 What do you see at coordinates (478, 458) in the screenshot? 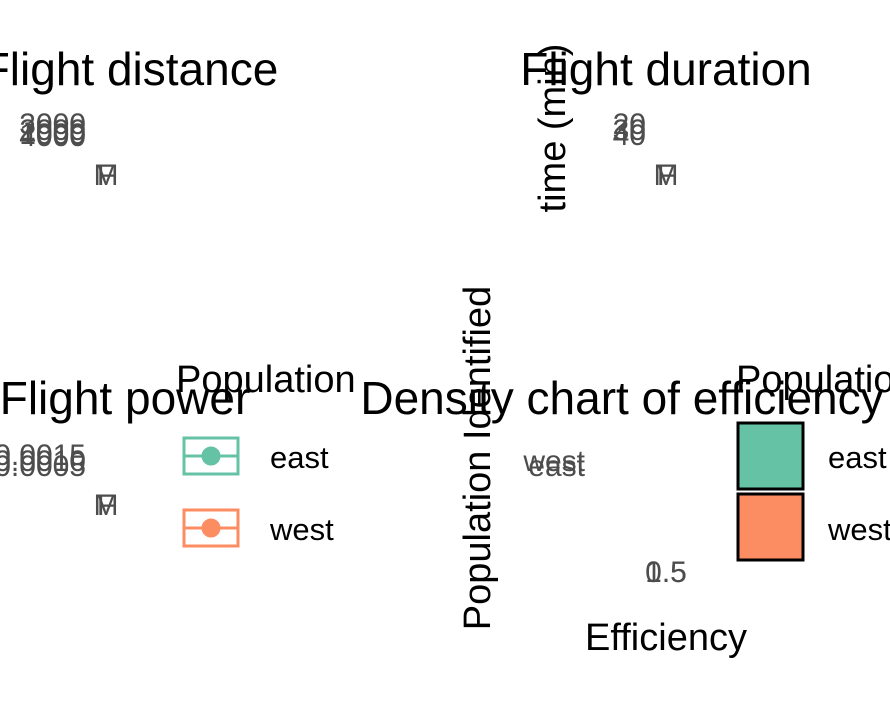
I see `y-axis-title: Population Identified` at bounding box center [478, 458].